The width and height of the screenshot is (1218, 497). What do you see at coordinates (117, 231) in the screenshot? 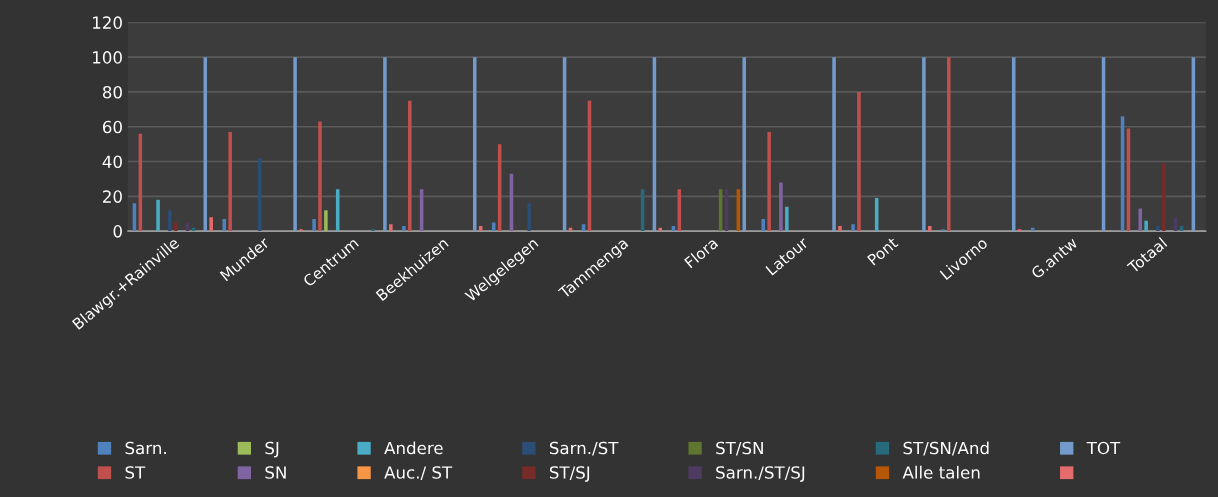
I see `y-tick-label: 0` at bounding box center [117, 231].